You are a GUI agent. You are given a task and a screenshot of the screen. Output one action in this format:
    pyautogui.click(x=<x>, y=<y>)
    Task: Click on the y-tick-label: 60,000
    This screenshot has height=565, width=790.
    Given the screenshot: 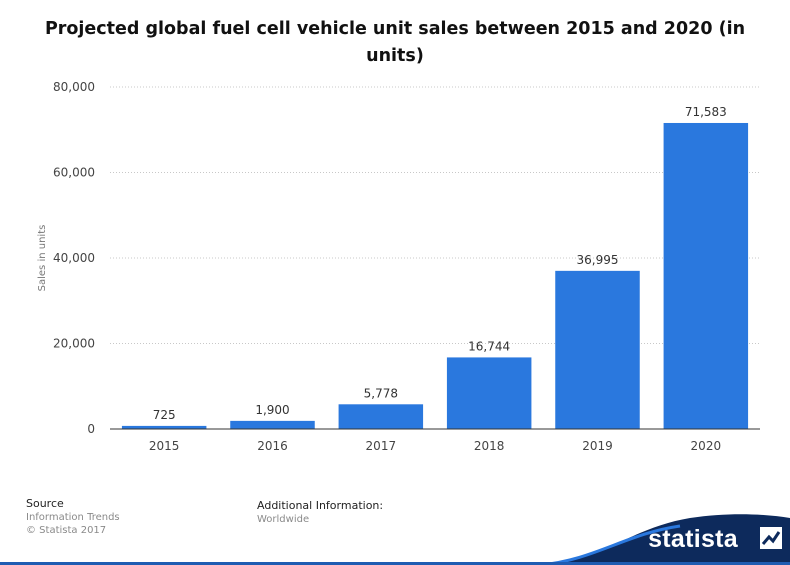 What is the action you would take?
    pyautogui.click(x=74, y=173)
    